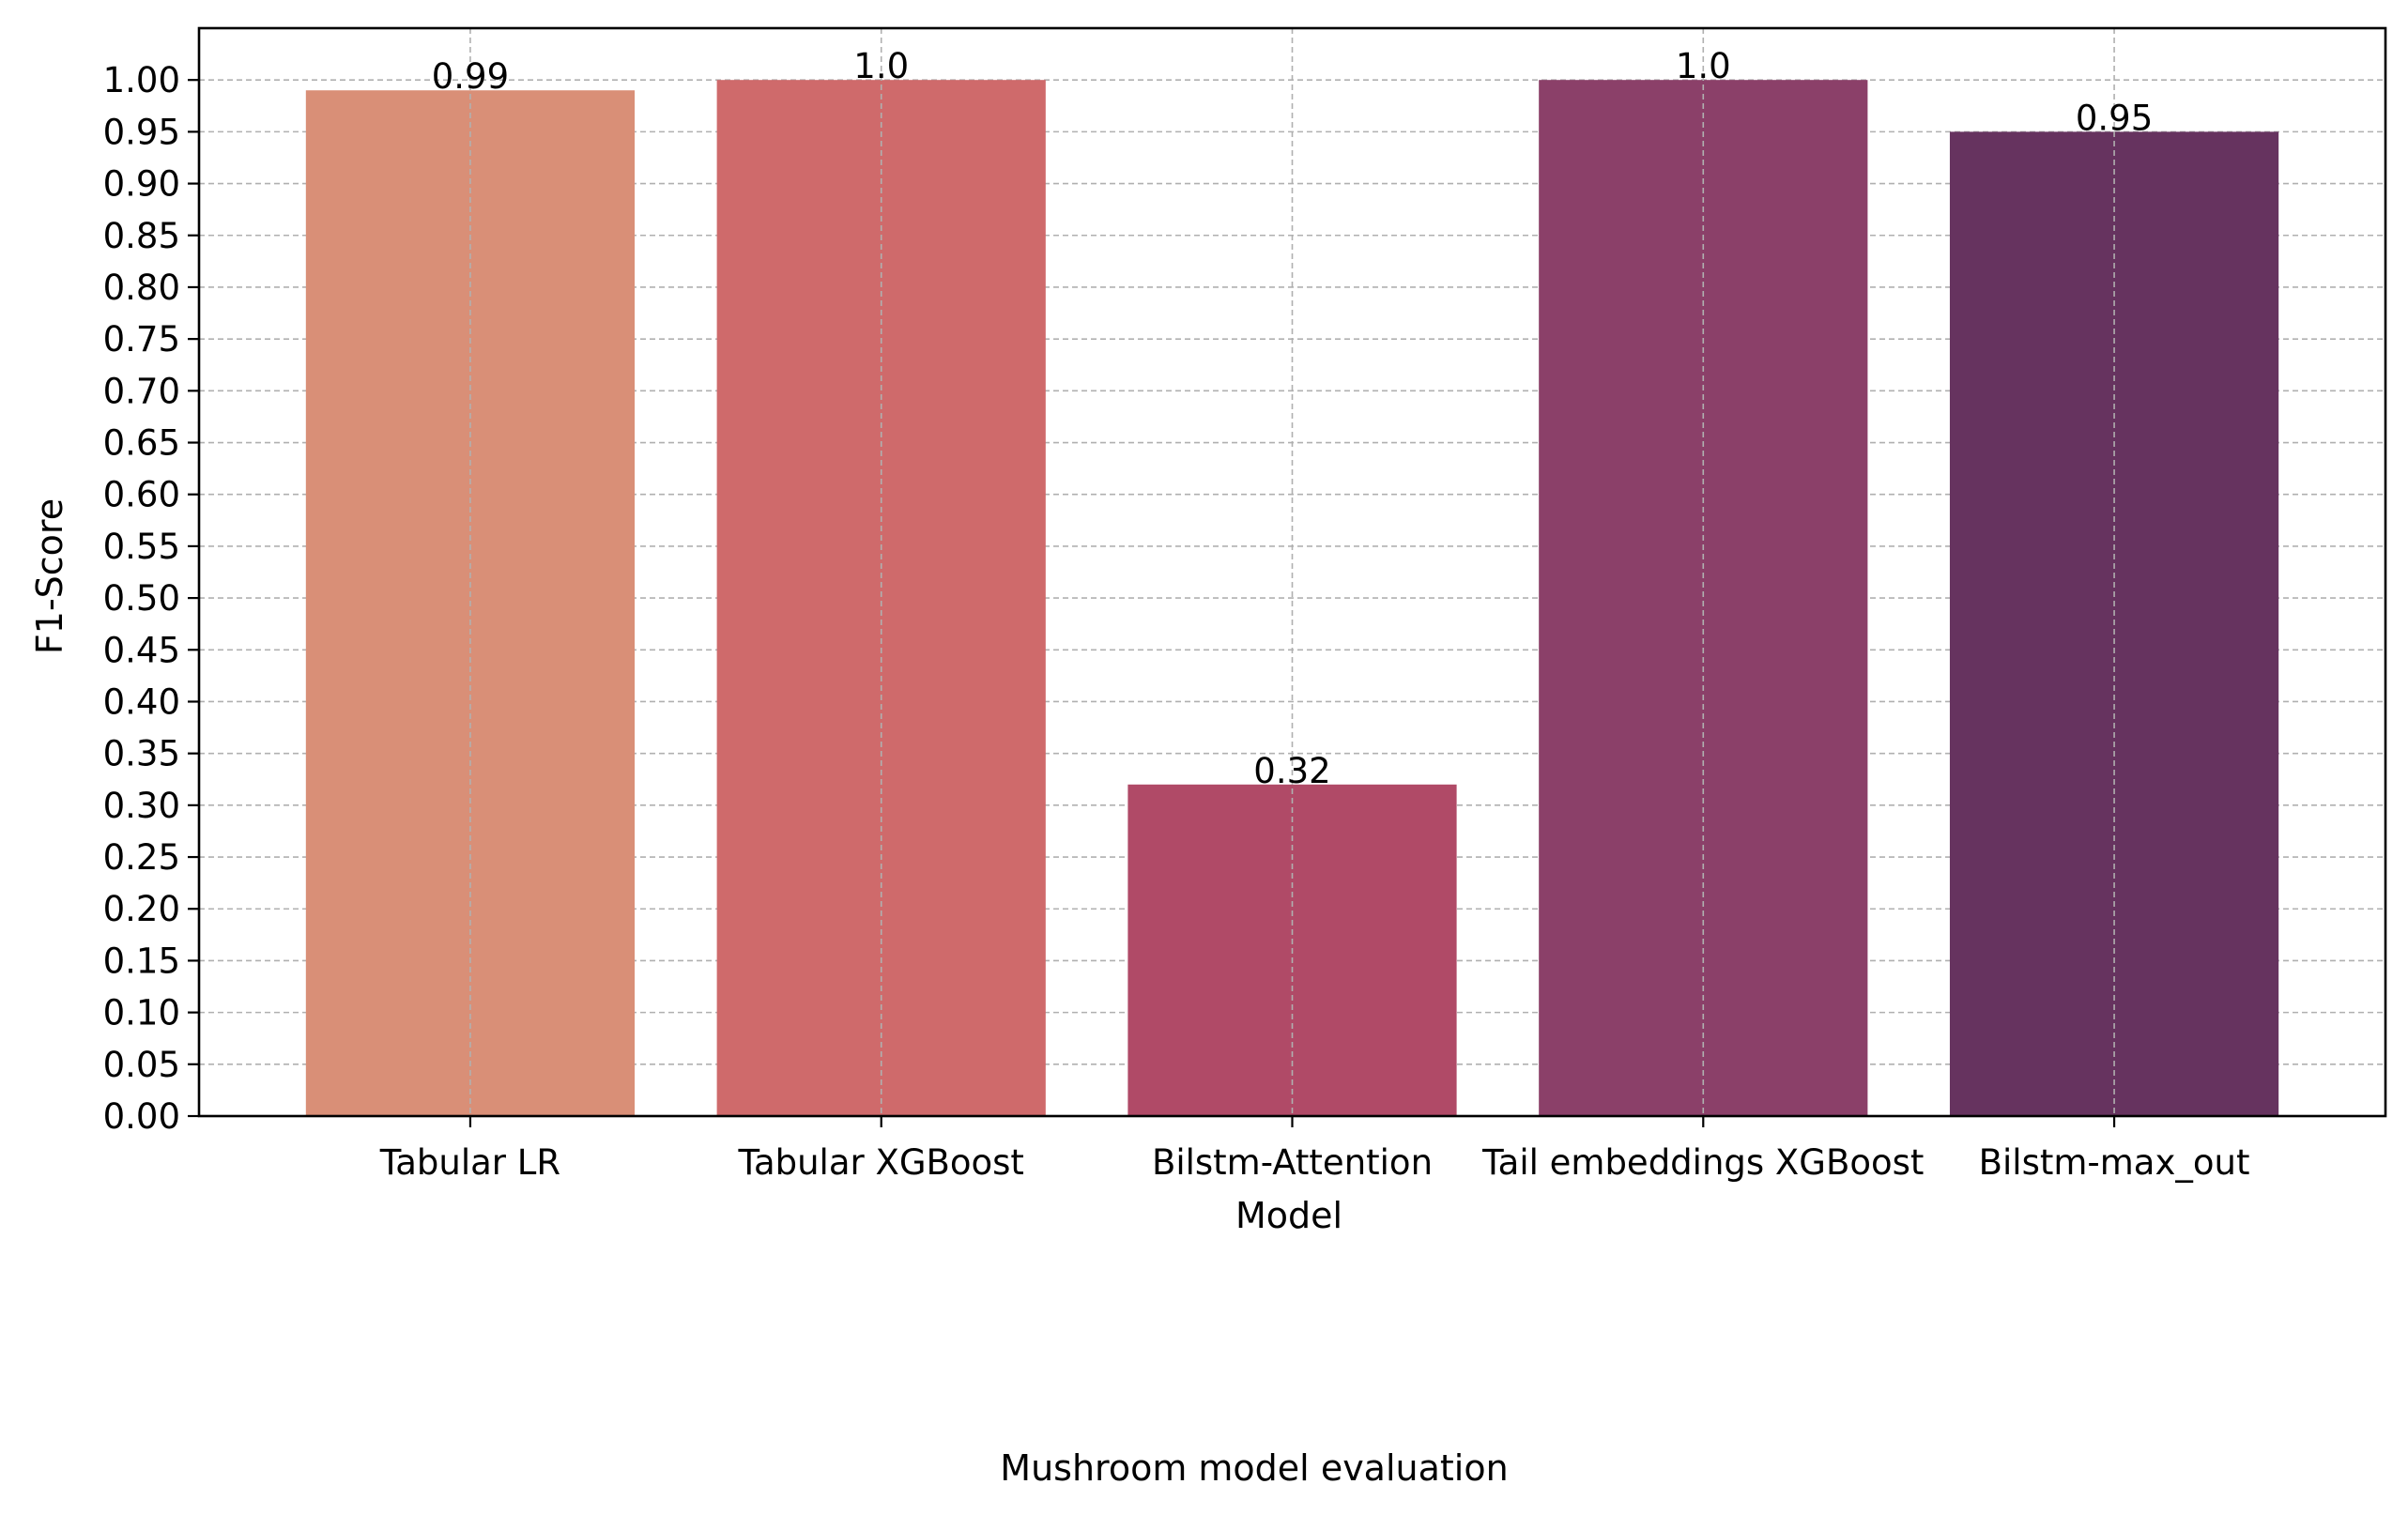 The image size is (2408, 1515). What do you see at coordinates (141, 444) in the screenshot?
I see `y-tick-label: 0.65` at bounding box center [141, 444].